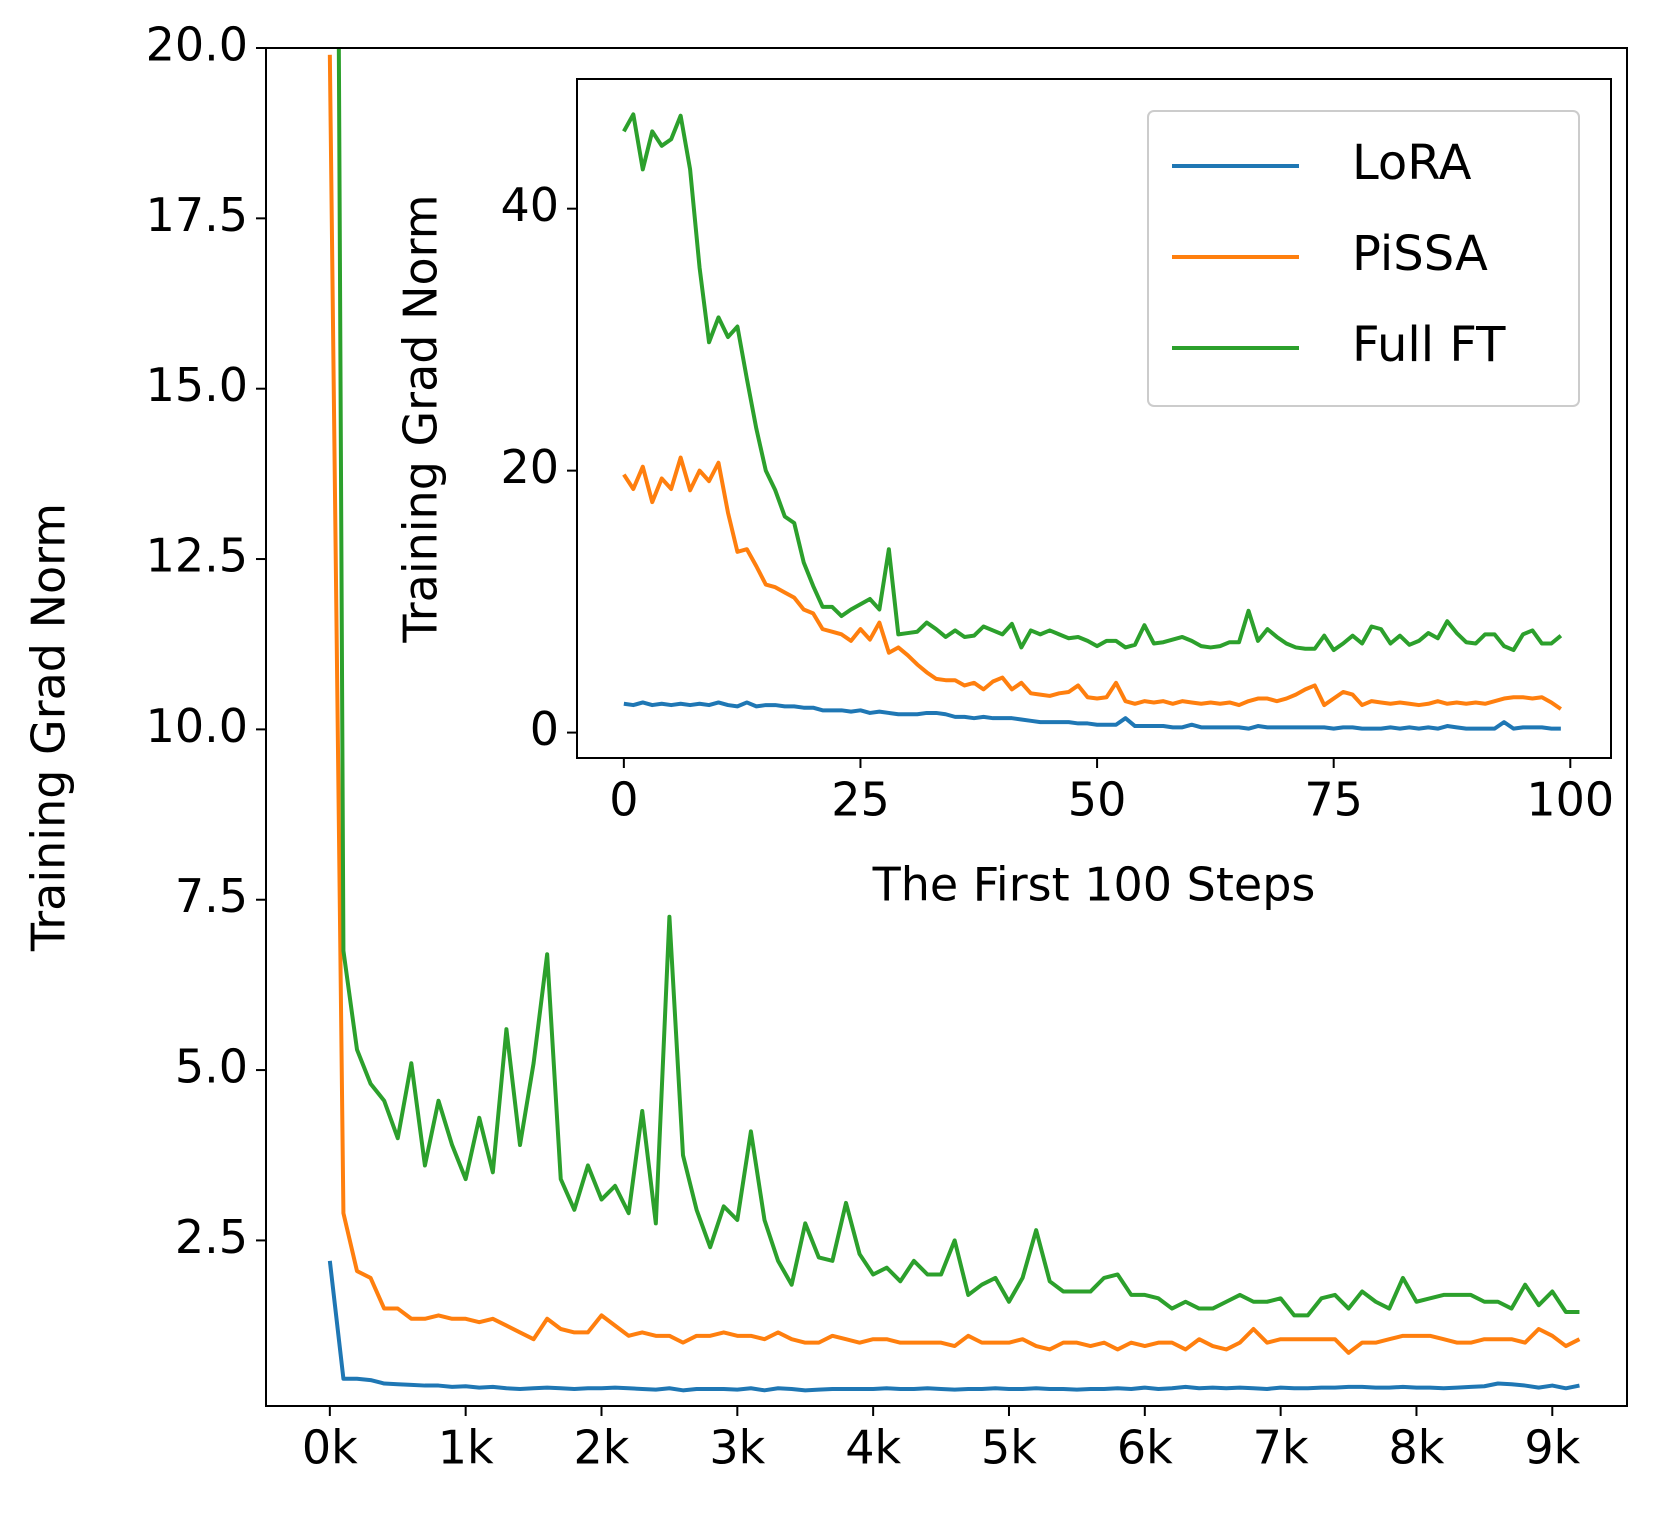 Image resolution: width=1659 pixels, height=1520 pixels. What do you see at coordinates (1009, 1448) in the screenshot?
I see `x-tick-label: 5k` at bounding box center [1009, 1448].